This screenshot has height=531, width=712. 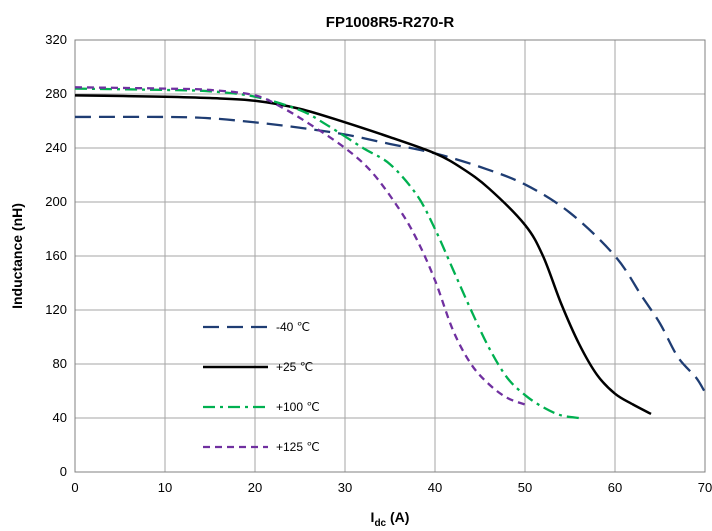 I want to click on legend-label-1: +25 ℃, so click(x=294, y=367).